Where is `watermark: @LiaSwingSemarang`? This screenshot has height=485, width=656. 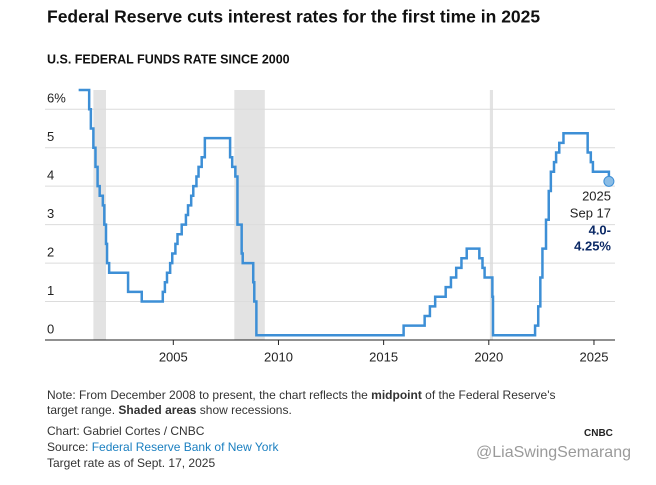
watermark: @LiaSwingSemarang is located at coordinates (553, 452).